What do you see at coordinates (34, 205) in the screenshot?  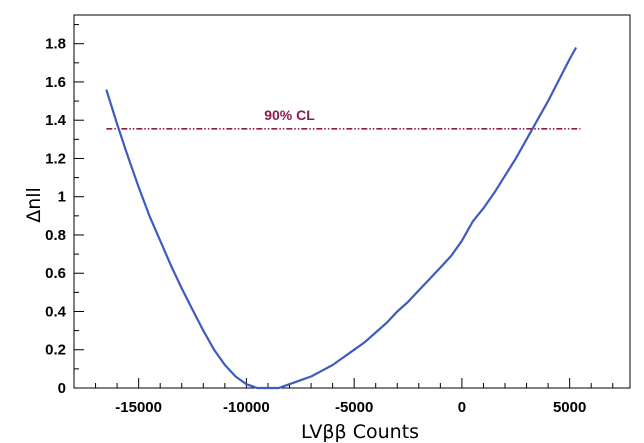 I see `y-axis-title: Δnll` at bounding box center [34, 205].